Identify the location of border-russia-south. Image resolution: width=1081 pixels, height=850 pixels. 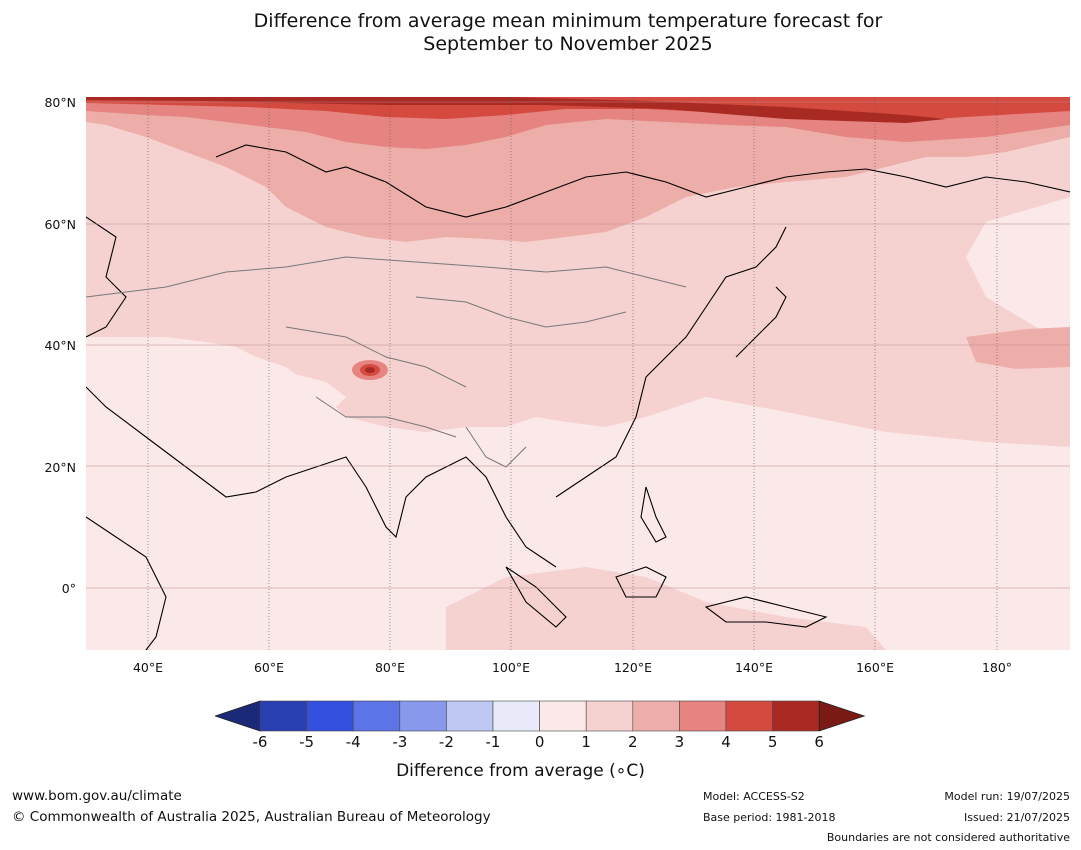
(386, 277).